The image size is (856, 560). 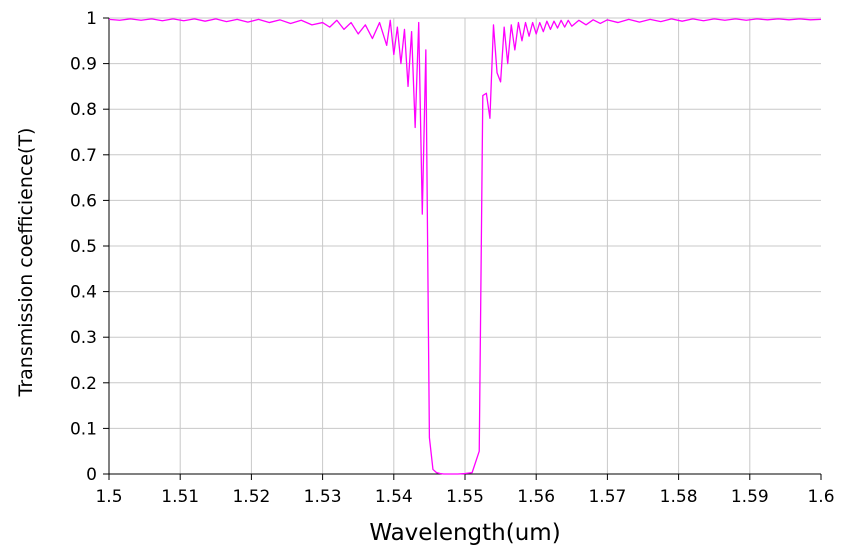 I want to click on y-tick-label: 1, so click(x=91, y=19).